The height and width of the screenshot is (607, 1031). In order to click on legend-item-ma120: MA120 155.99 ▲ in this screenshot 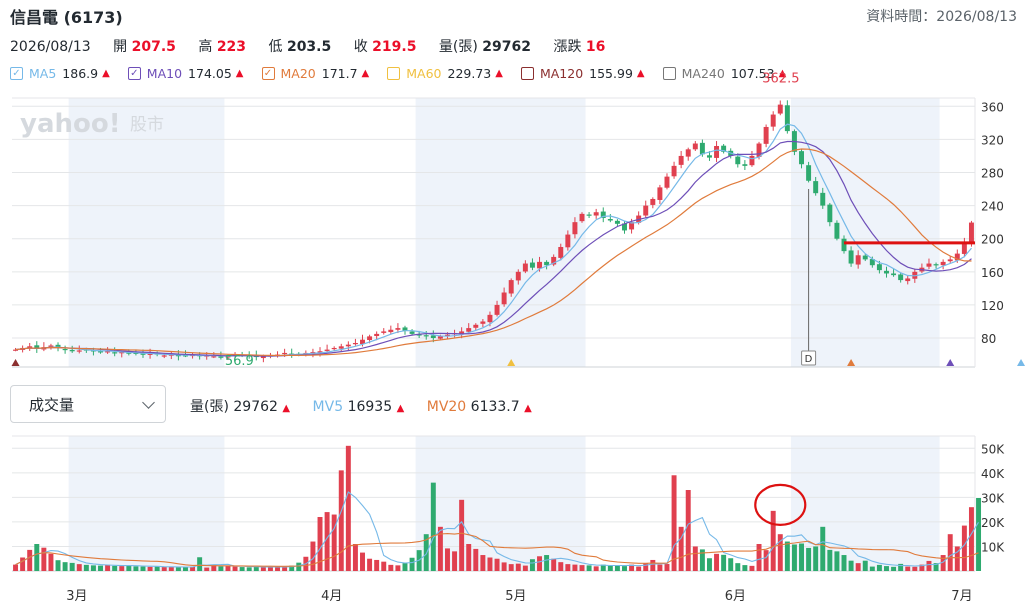, I will do `click(582, 73)`.